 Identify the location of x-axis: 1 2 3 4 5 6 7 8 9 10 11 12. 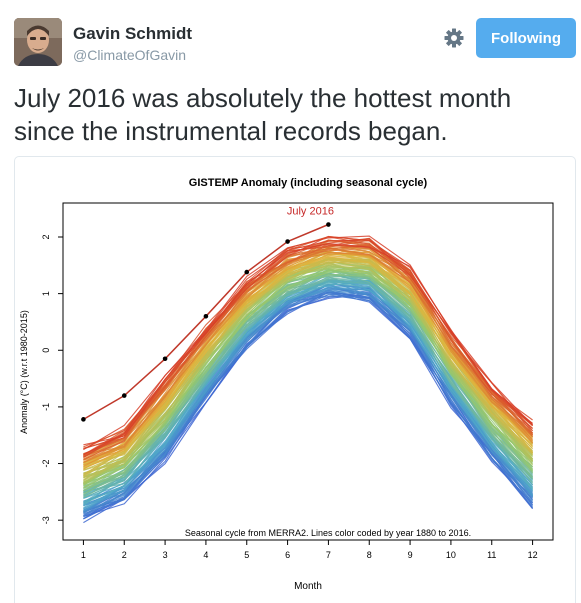
(309, 550).